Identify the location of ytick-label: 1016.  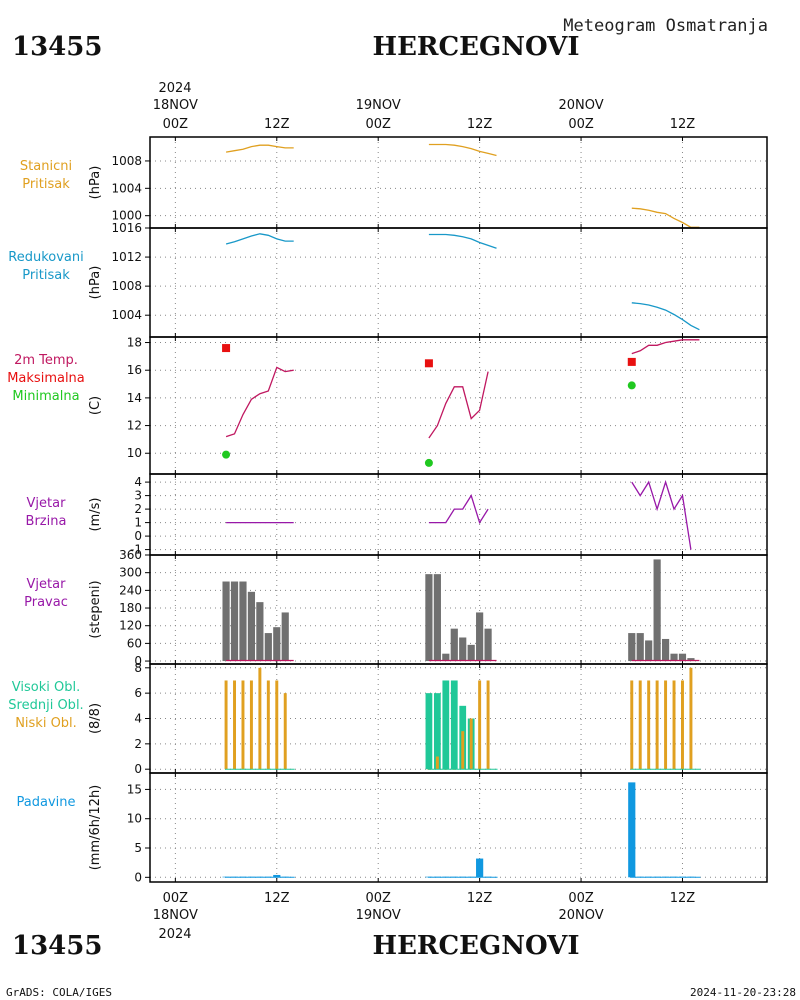
(126, 228).